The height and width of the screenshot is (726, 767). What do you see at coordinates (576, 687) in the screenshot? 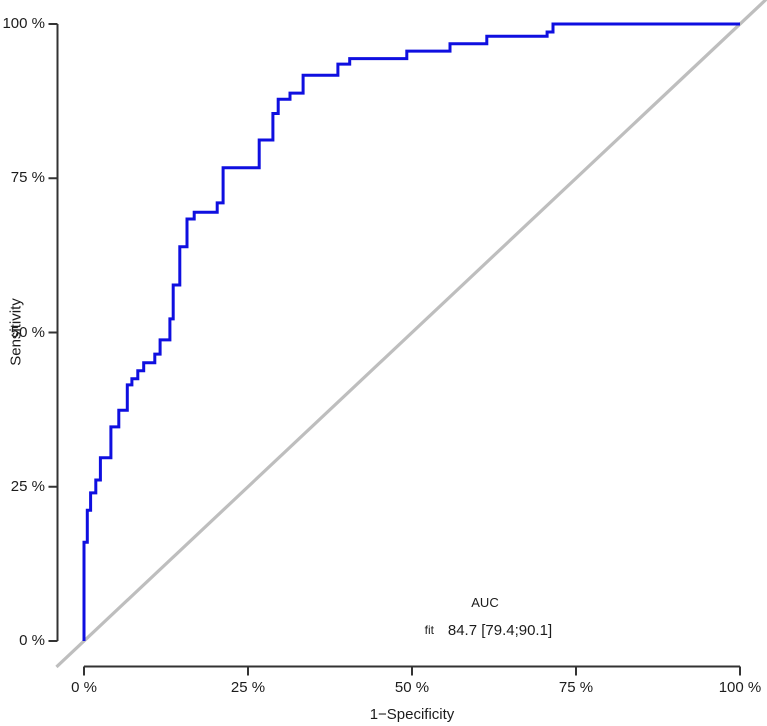
I see `x-tick-label: 75 %` at bounding box center [576, 687].